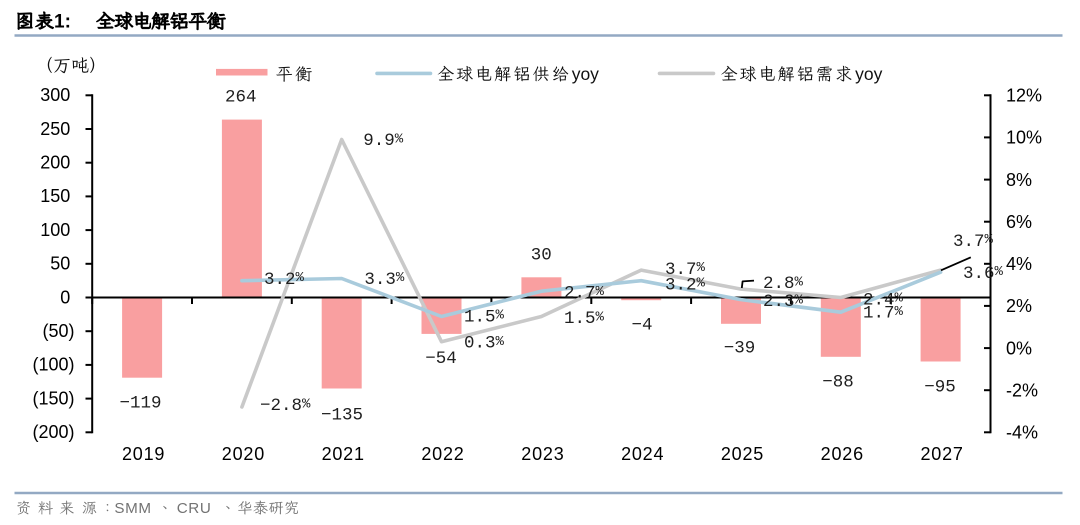 The image size is (1080, 525). Describe the element at coordinates (541, 255) in the screenshot. I see `svg-text: 30` at that location.